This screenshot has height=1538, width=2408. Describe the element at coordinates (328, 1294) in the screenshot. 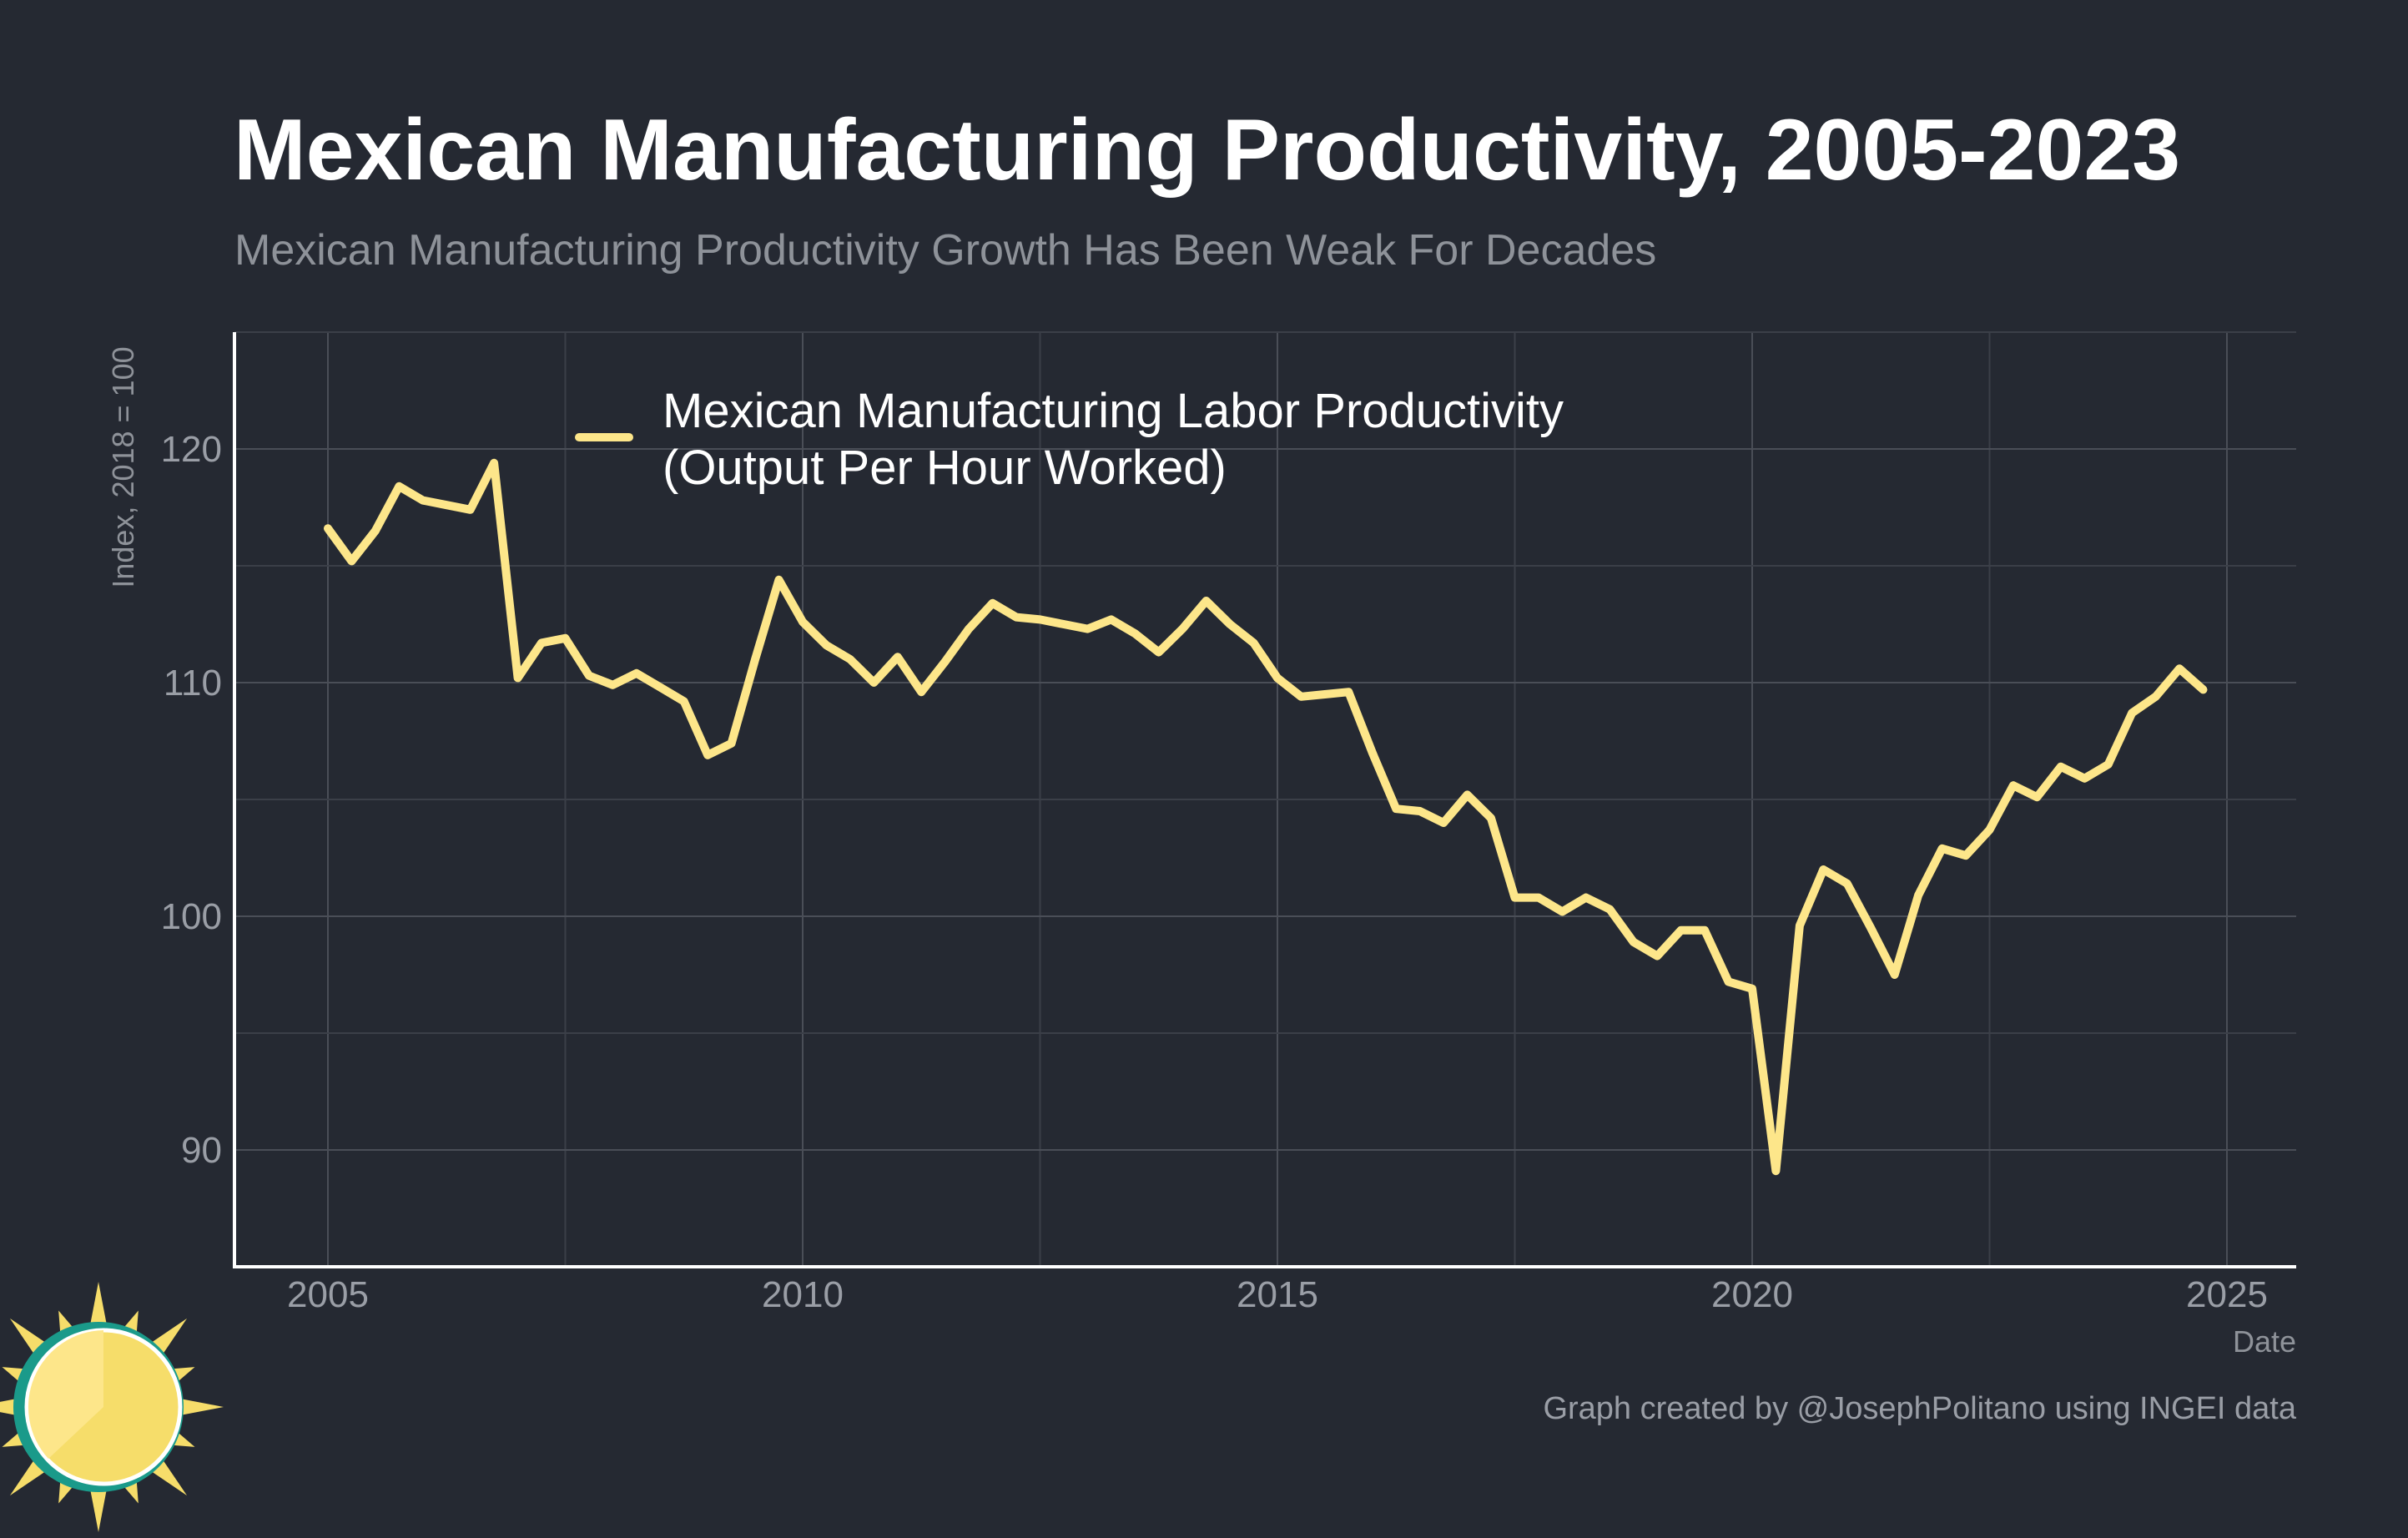

I see `x-tick-label: 2005` at that location.